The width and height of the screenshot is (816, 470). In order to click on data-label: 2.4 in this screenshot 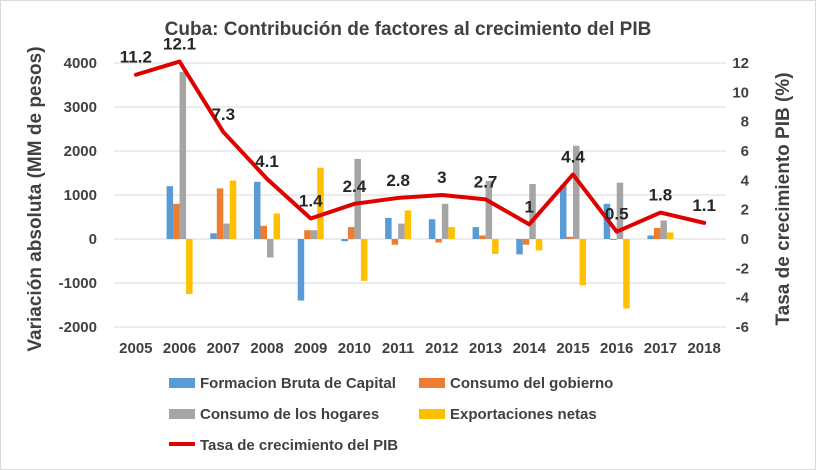, I will do `click(355, 186)`.